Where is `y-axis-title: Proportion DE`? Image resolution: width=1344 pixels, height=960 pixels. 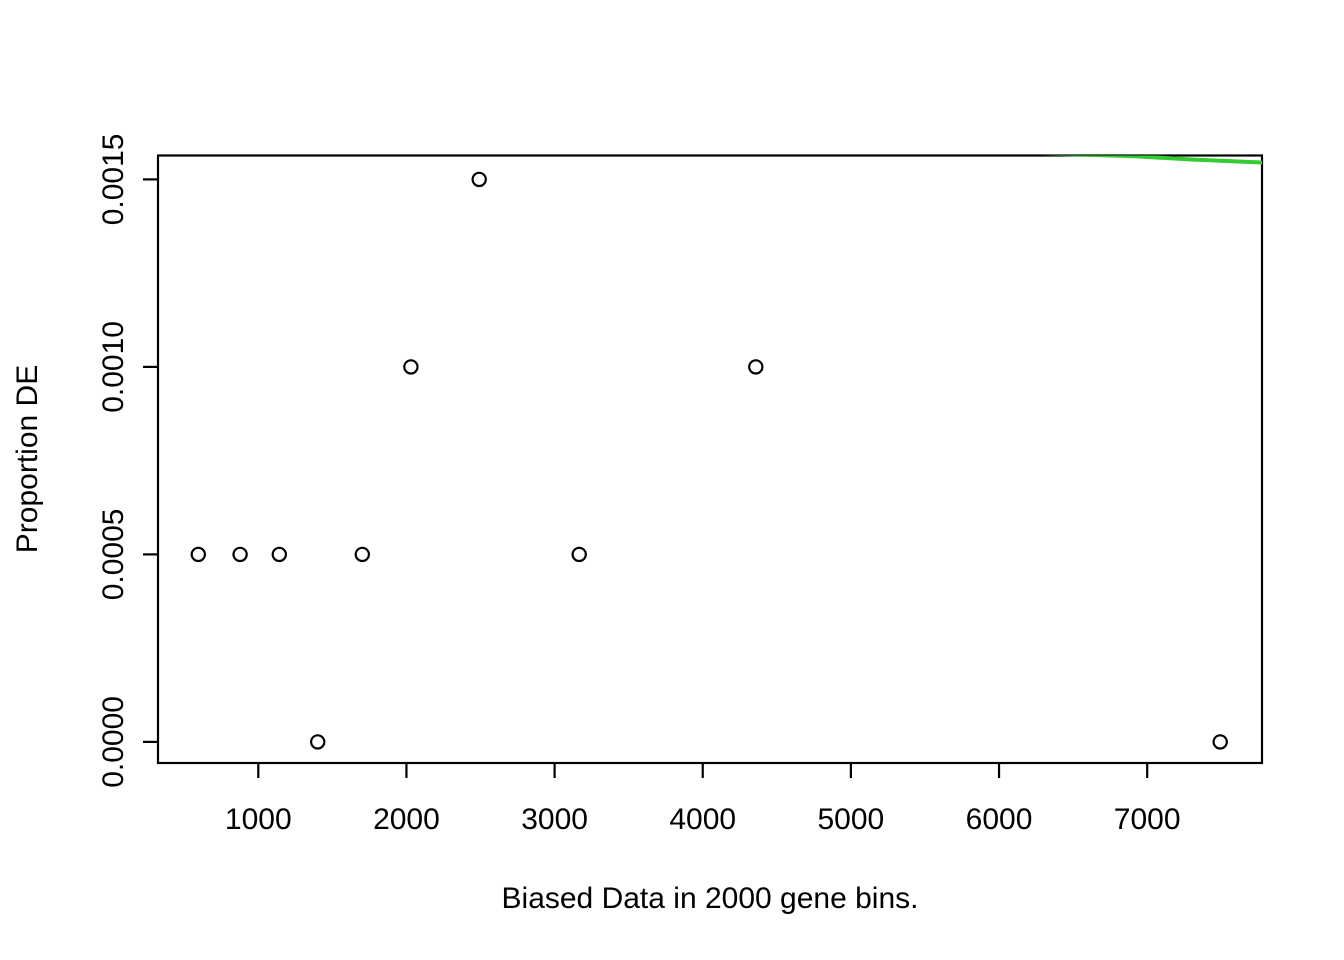 y-axis-title: Proportion DE is located at coordinates (27, 459).